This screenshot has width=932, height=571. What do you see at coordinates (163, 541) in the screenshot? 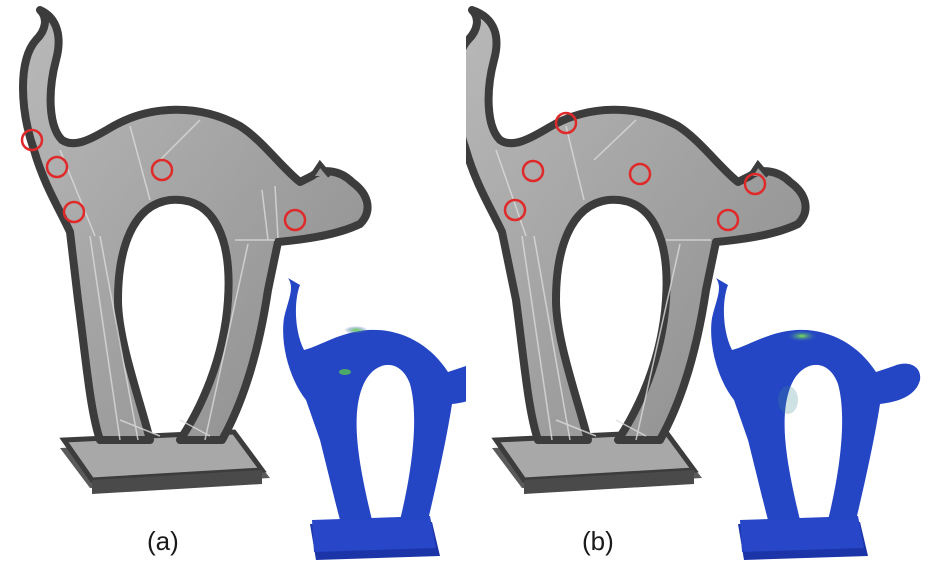
I see `panel-caption: (a)` at bounding box center [163, 541].